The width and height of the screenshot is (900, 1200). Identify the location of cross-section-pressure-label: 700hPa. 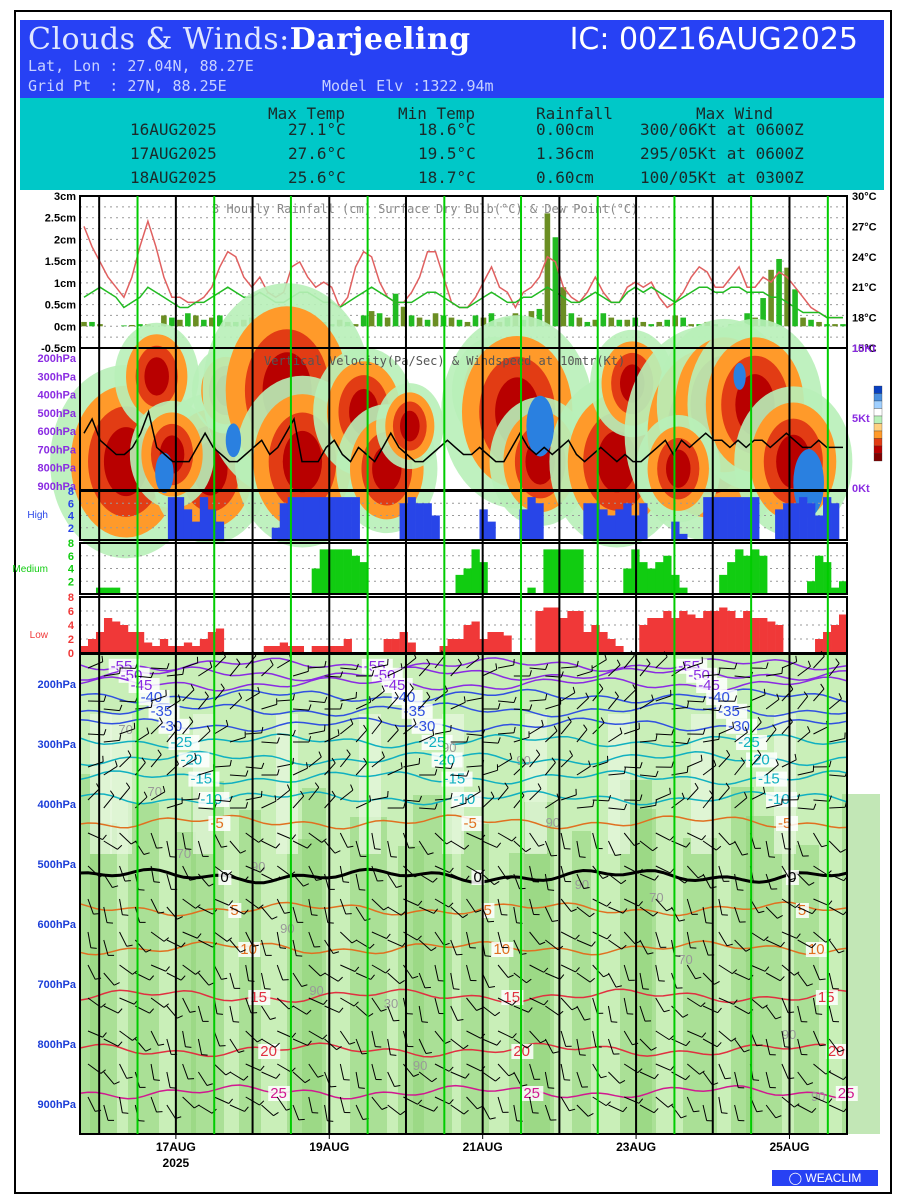
(56, 985).